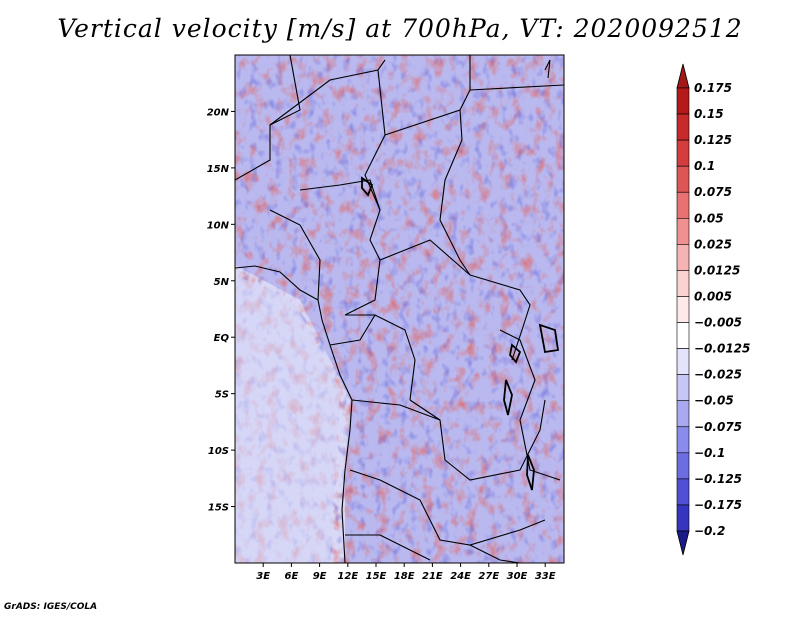 The width and height of the screenshot is (800, 618). Describe the element at coordinates (218, 451) in the screenshot. I see `lat-tick-label: 10S` at that location.